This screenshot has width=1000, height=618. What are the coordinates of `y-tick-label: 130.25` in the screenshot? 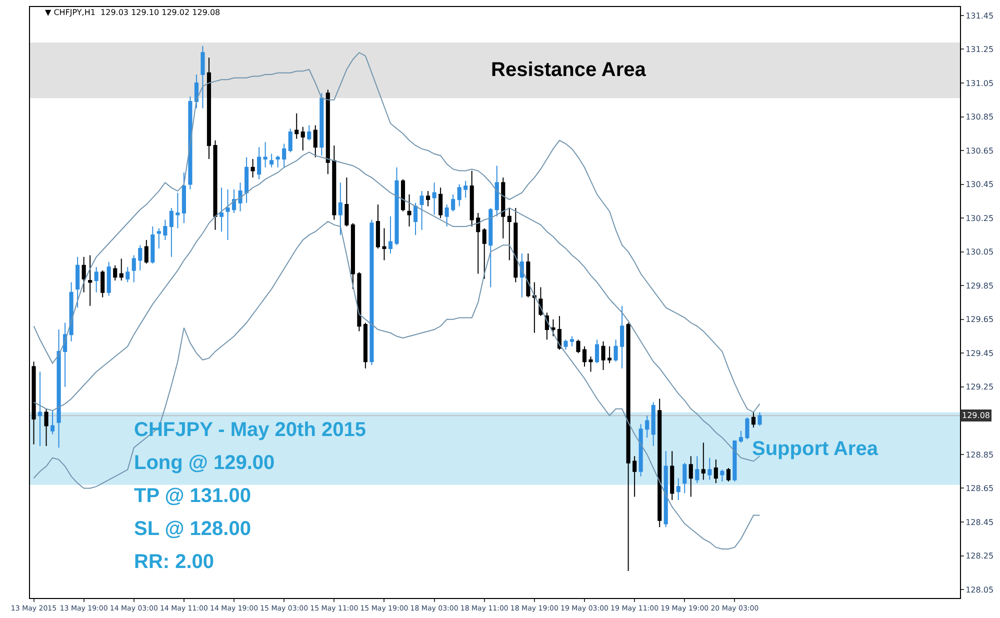 It's located at (980, 218).